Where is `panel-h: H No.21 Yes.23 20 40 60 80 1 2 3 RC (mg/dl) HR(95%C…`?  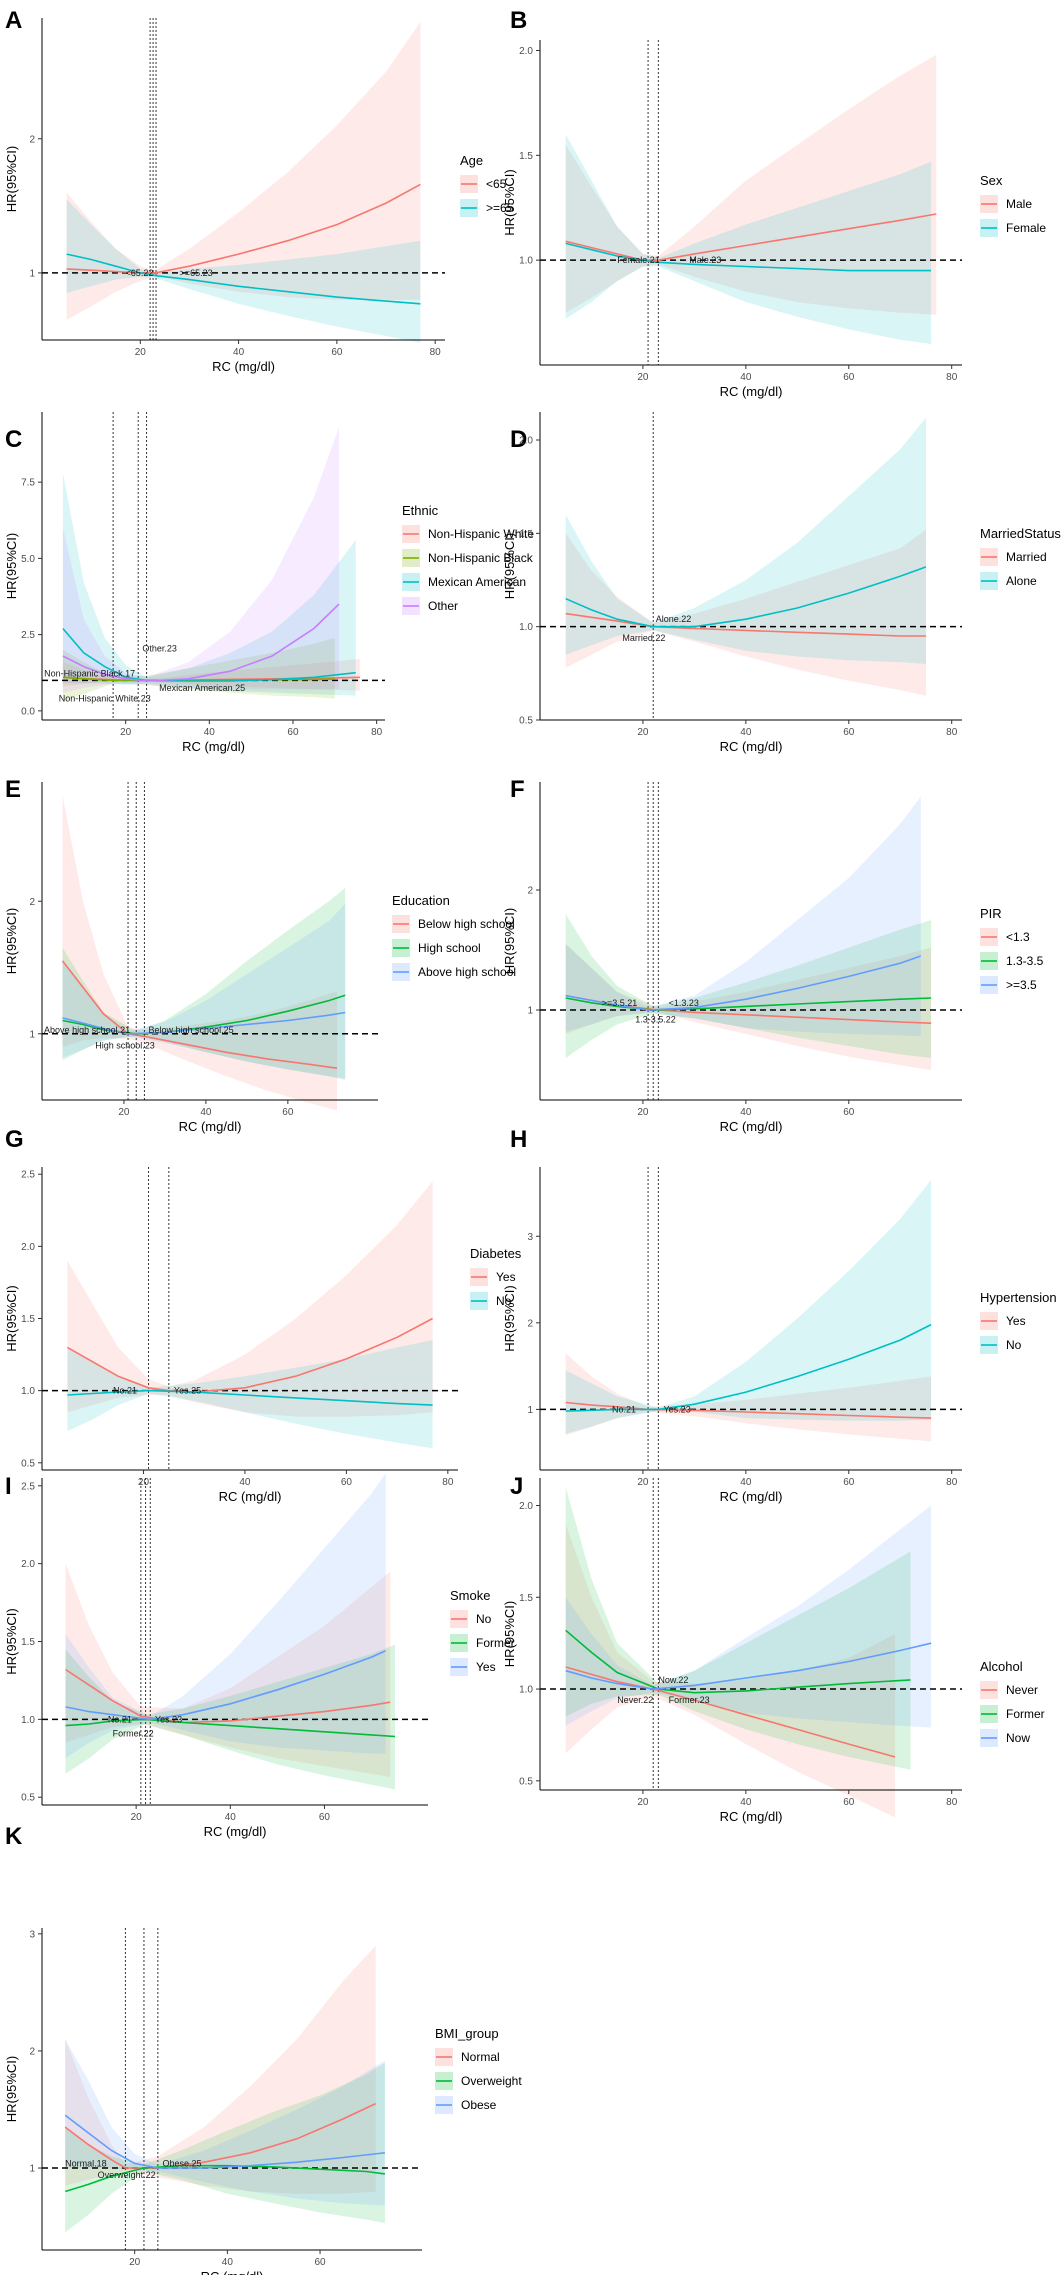
panel-h: H No.21 Yes.23 20 40 60 80 1 2 3 RC (mg/dl) HR(95%C… is located at coordinates (779, 1315).